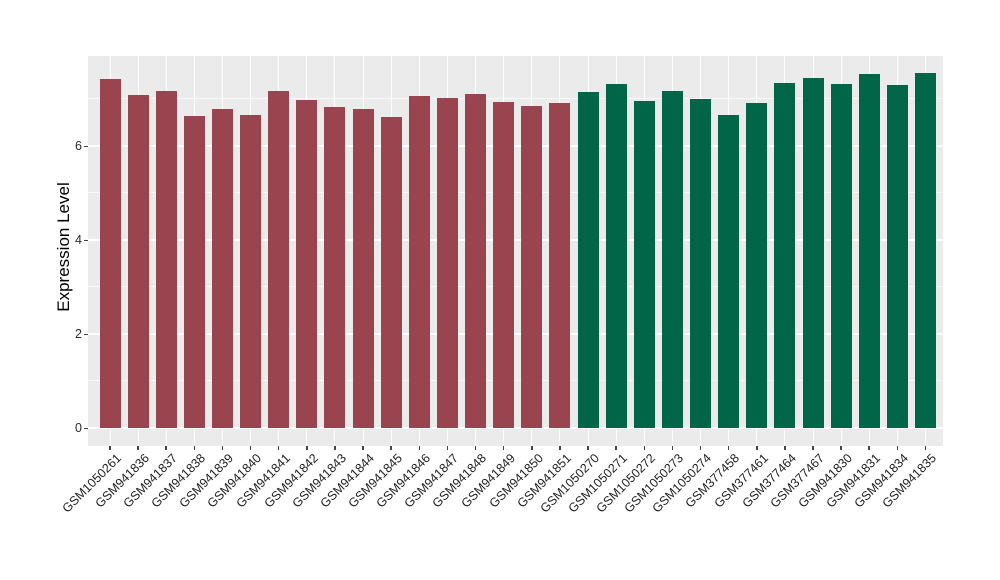  Describe the element at coordinates (925, 250) in the screenshot. I see `bar-GSM941835` at that location.